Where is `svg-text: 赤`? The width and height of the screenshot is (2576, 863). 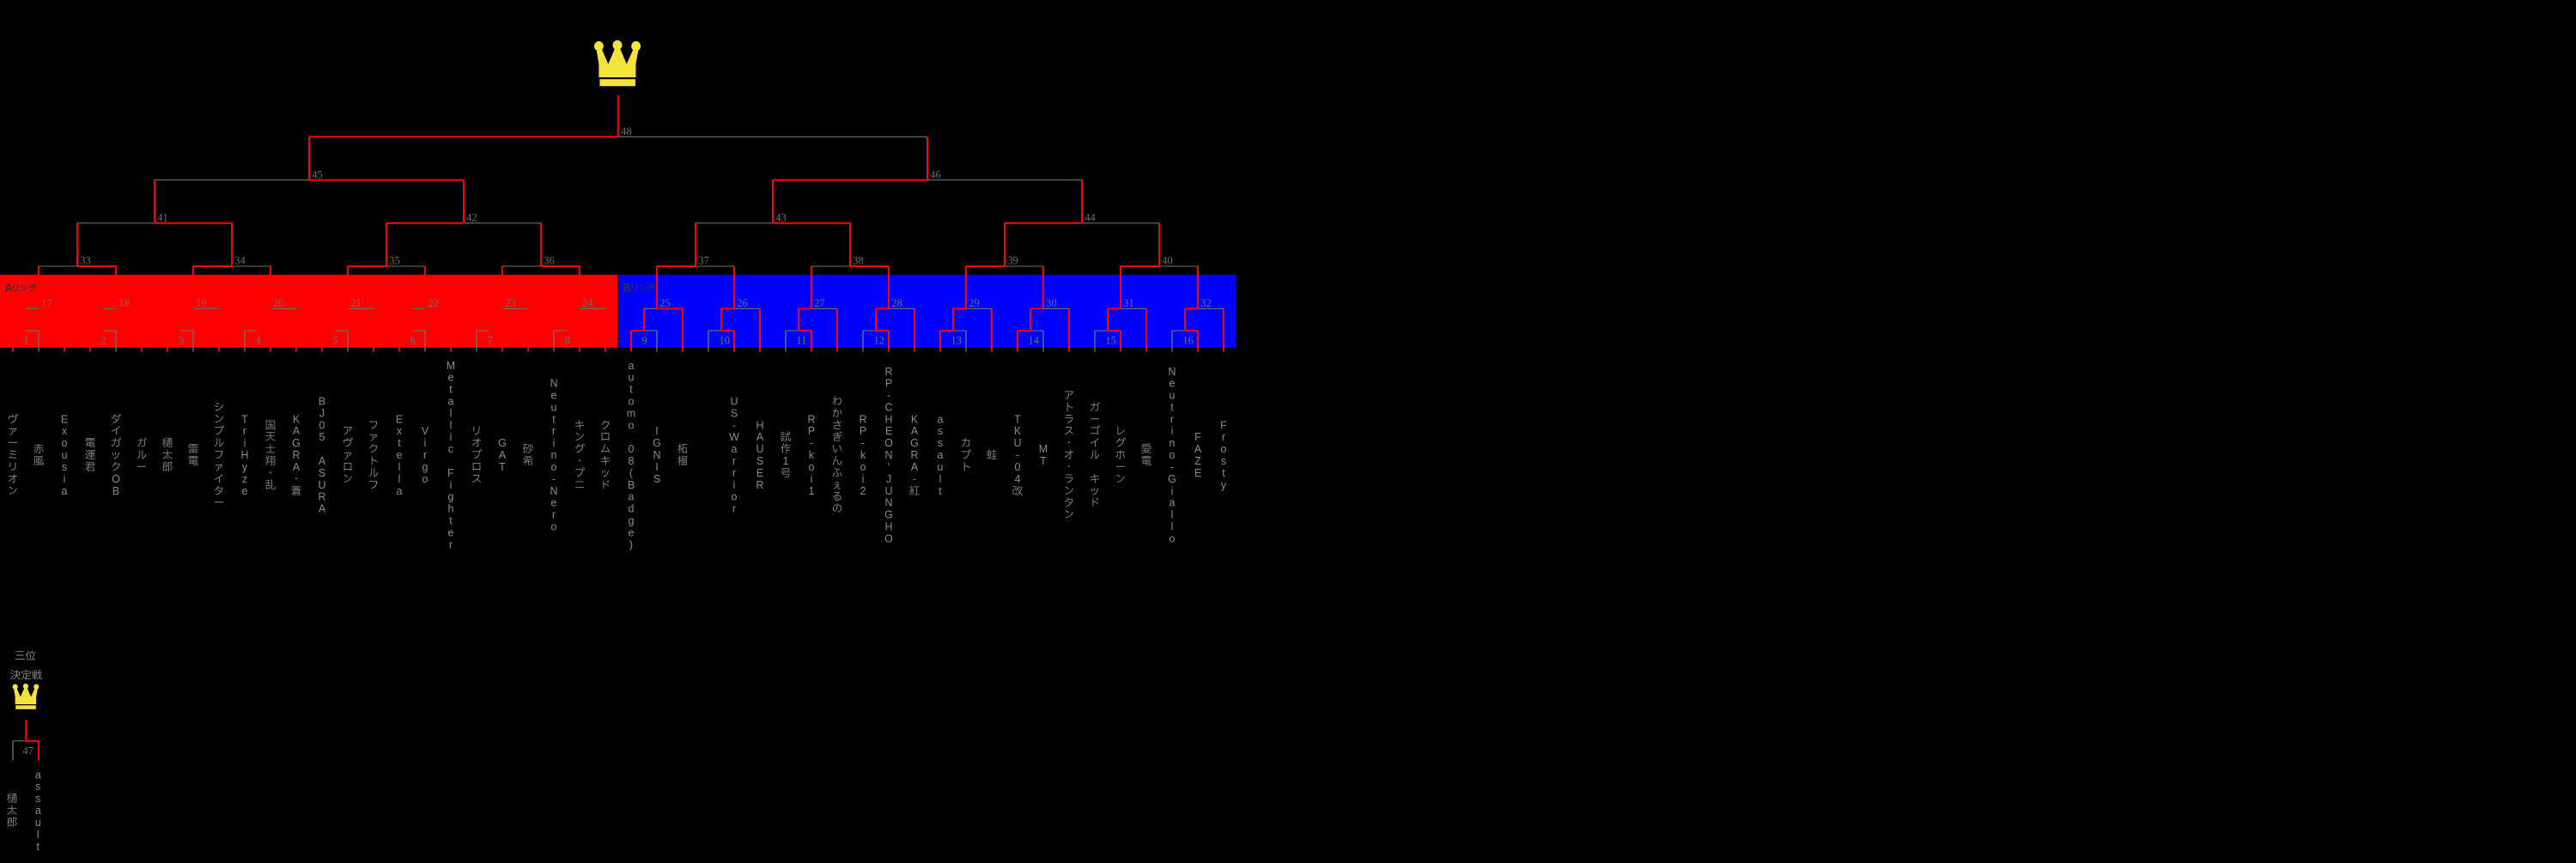
svg-text: 赤 is located at coordinates (39, 449).